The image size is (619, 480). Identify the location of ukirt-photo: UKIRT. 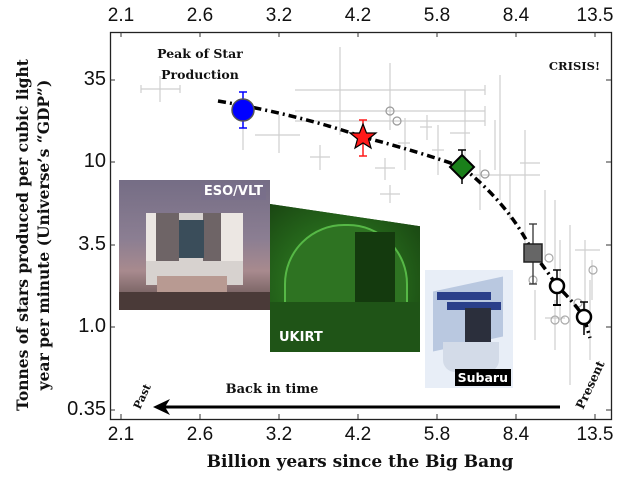
(345, 278).